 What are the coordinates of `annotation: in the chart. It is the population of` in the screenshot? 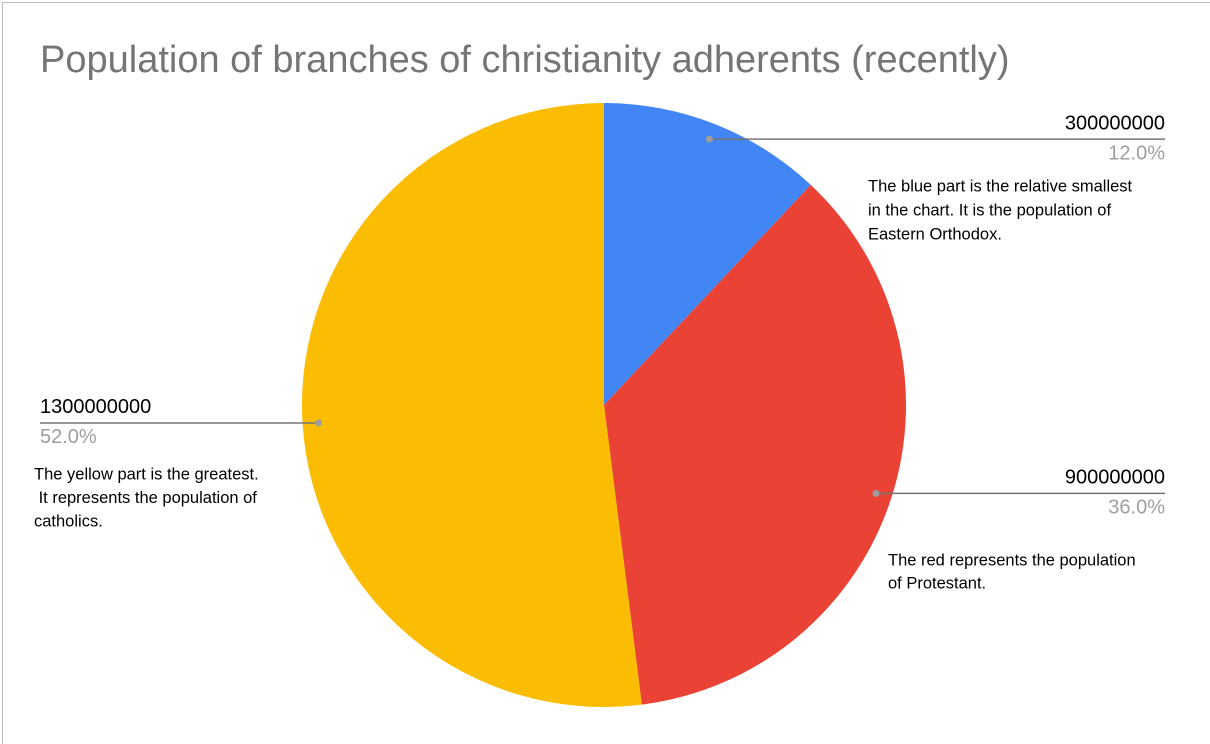 It's located at (989, 210).